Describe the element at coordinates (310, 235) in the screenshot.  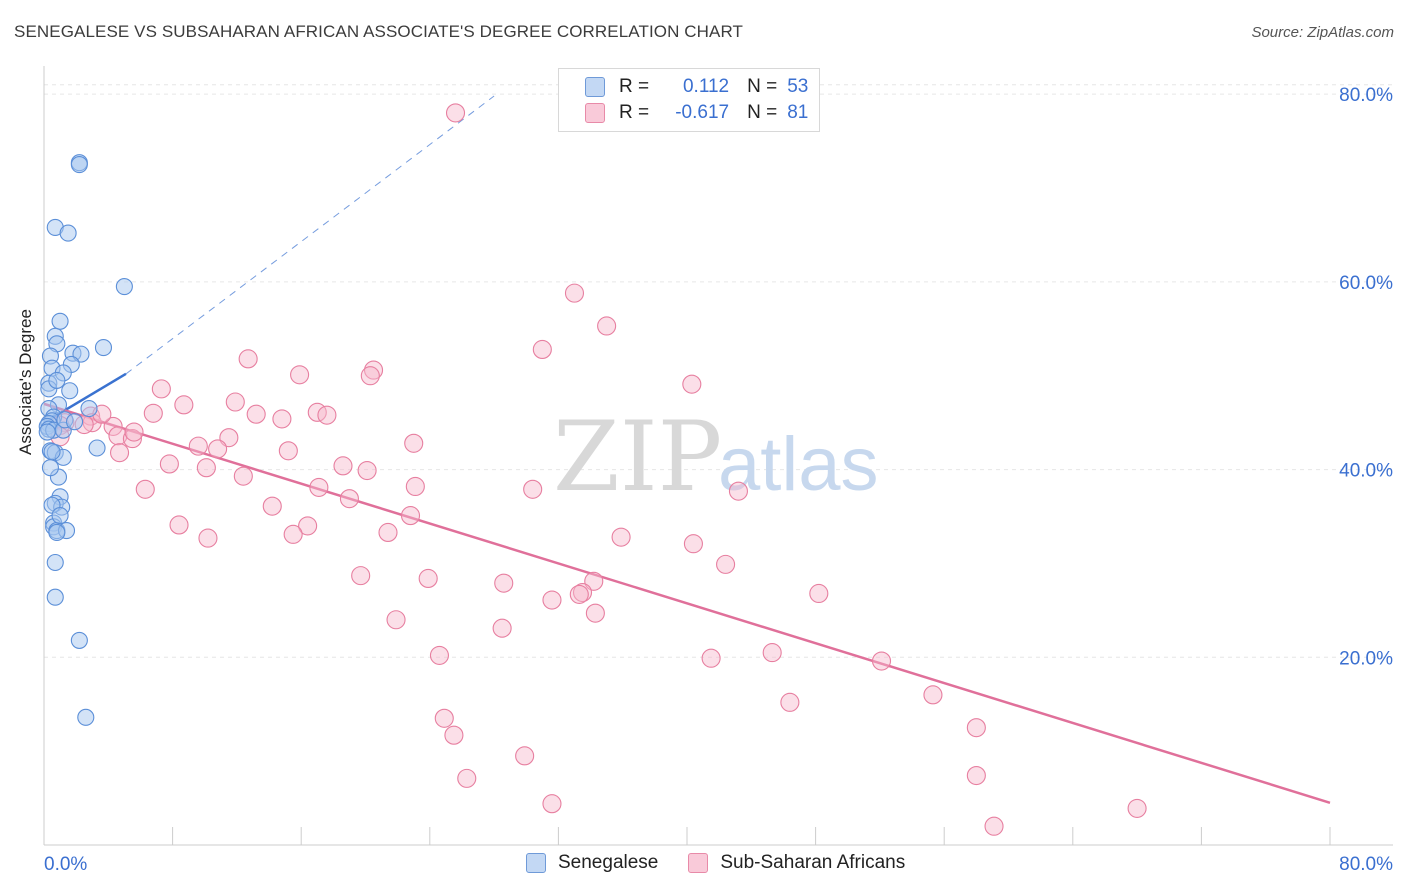
I see `senegalese-trend-extension` at that location.